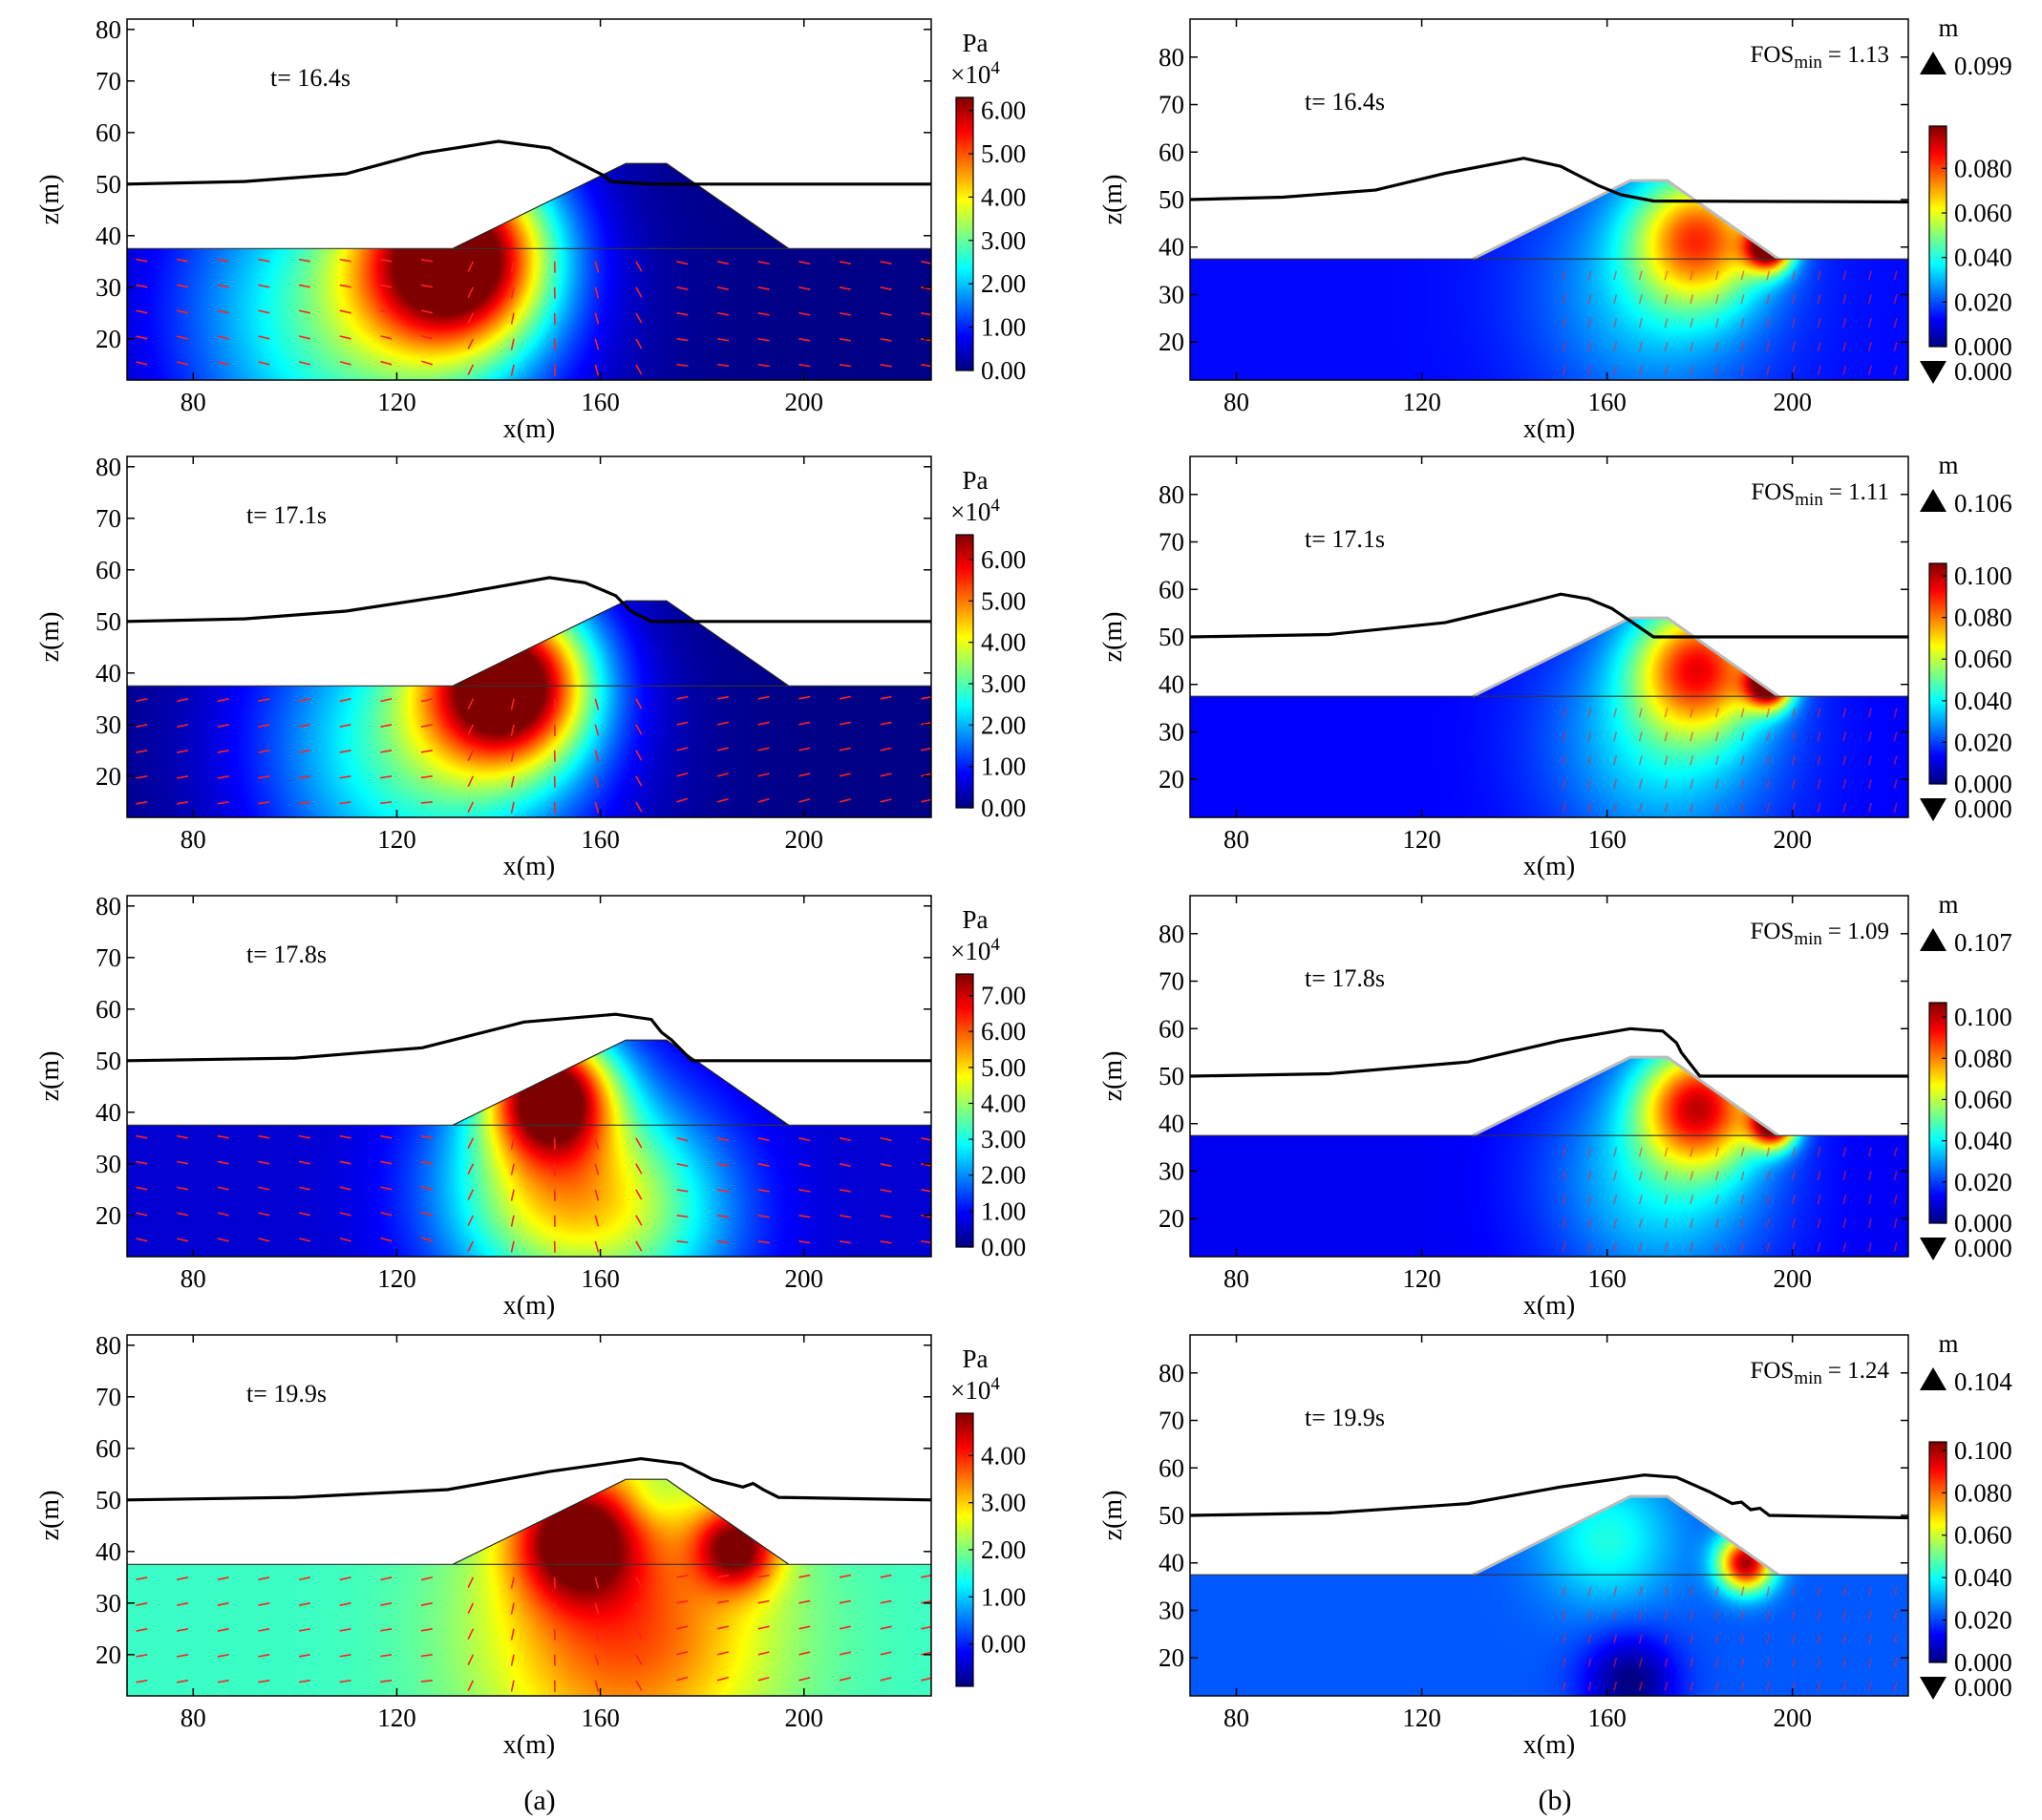 This screenshot has height=1820, width=2042. What do you see at coordinates (1772, 55) in the screenshot?
I see `fos-name: FOS` at bounding box center [1772, 55].